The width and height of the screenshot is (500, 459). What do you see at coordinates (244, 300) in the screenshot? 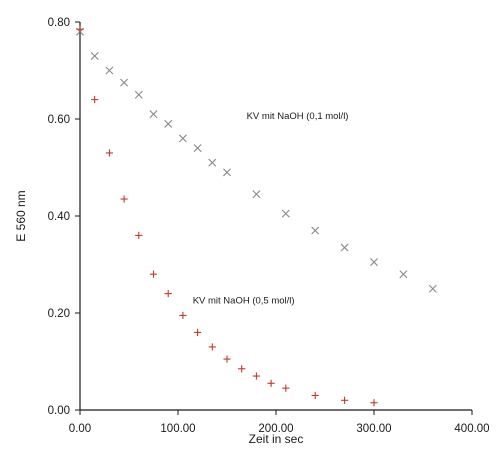
I see `series-annotation: KV mit NaOH (0,5 mol/l)` at bounding box center [244, 300].